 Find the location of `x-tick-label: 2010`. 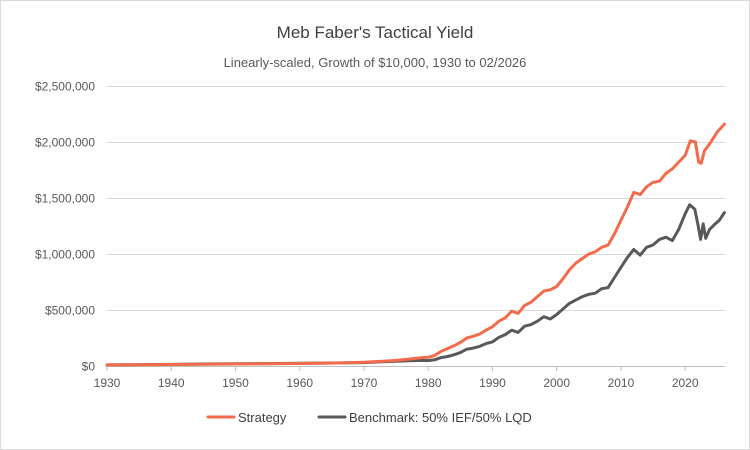

x-tick-label: 2010 is located at coordinates (621, 383).